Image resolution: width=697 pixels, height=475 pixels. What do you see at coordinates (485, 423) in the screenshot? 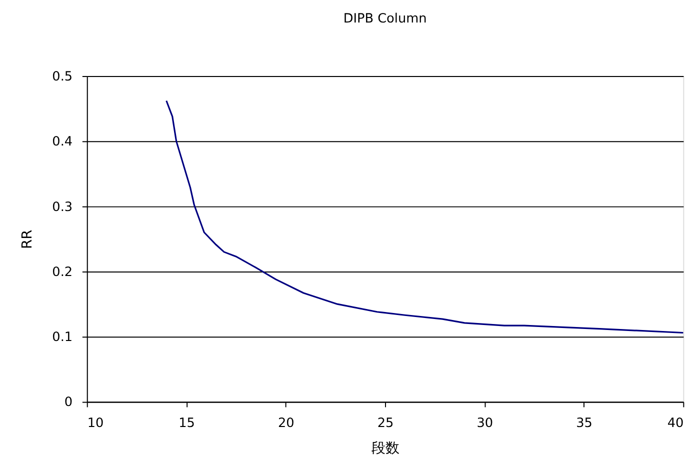
I see `x-tick-label: 30` at bounding box center [485, 423].